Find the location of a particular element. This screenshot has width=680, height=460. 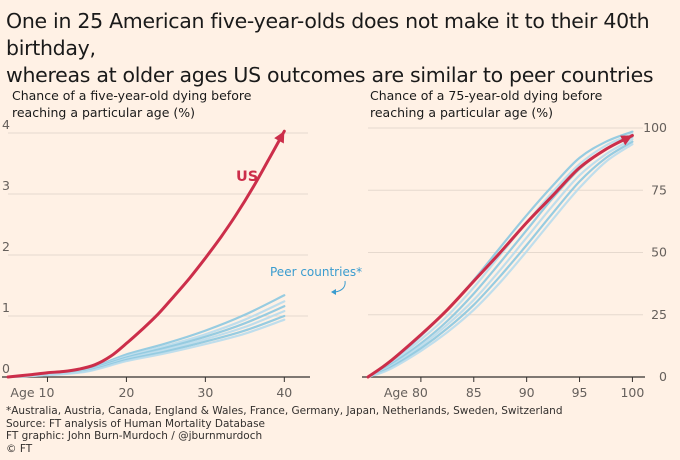

chart1-x-tick-label: 40 is located at coordinates (284, 392).